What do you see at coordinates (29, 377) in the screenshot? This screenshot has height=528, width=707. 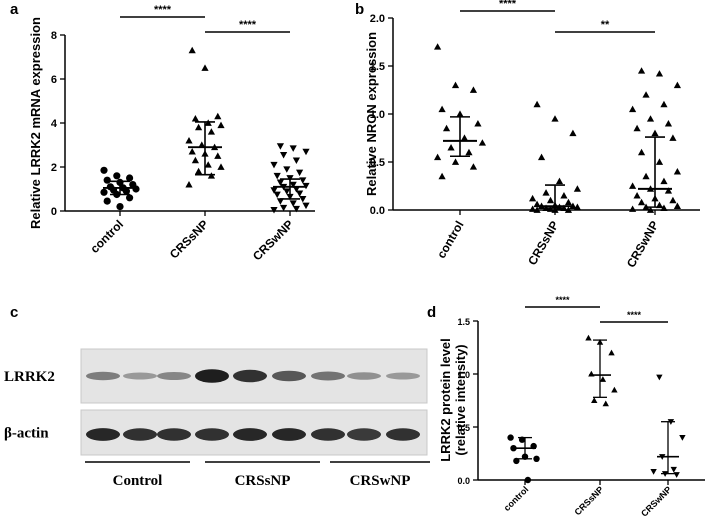 I see `blot-row-label: LRRK2` at bounding box center [29, 377].